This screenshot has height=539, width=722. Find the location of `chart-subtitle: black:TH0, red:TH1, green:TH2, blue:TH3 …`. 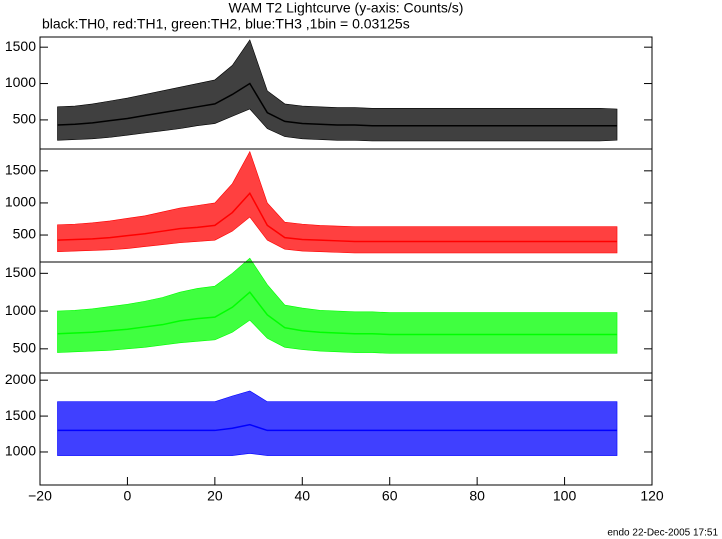

chart-subtitle: black:TH0, red:TH1, green:TH2, blue:TH3 … is located at coordinates (226, 24).